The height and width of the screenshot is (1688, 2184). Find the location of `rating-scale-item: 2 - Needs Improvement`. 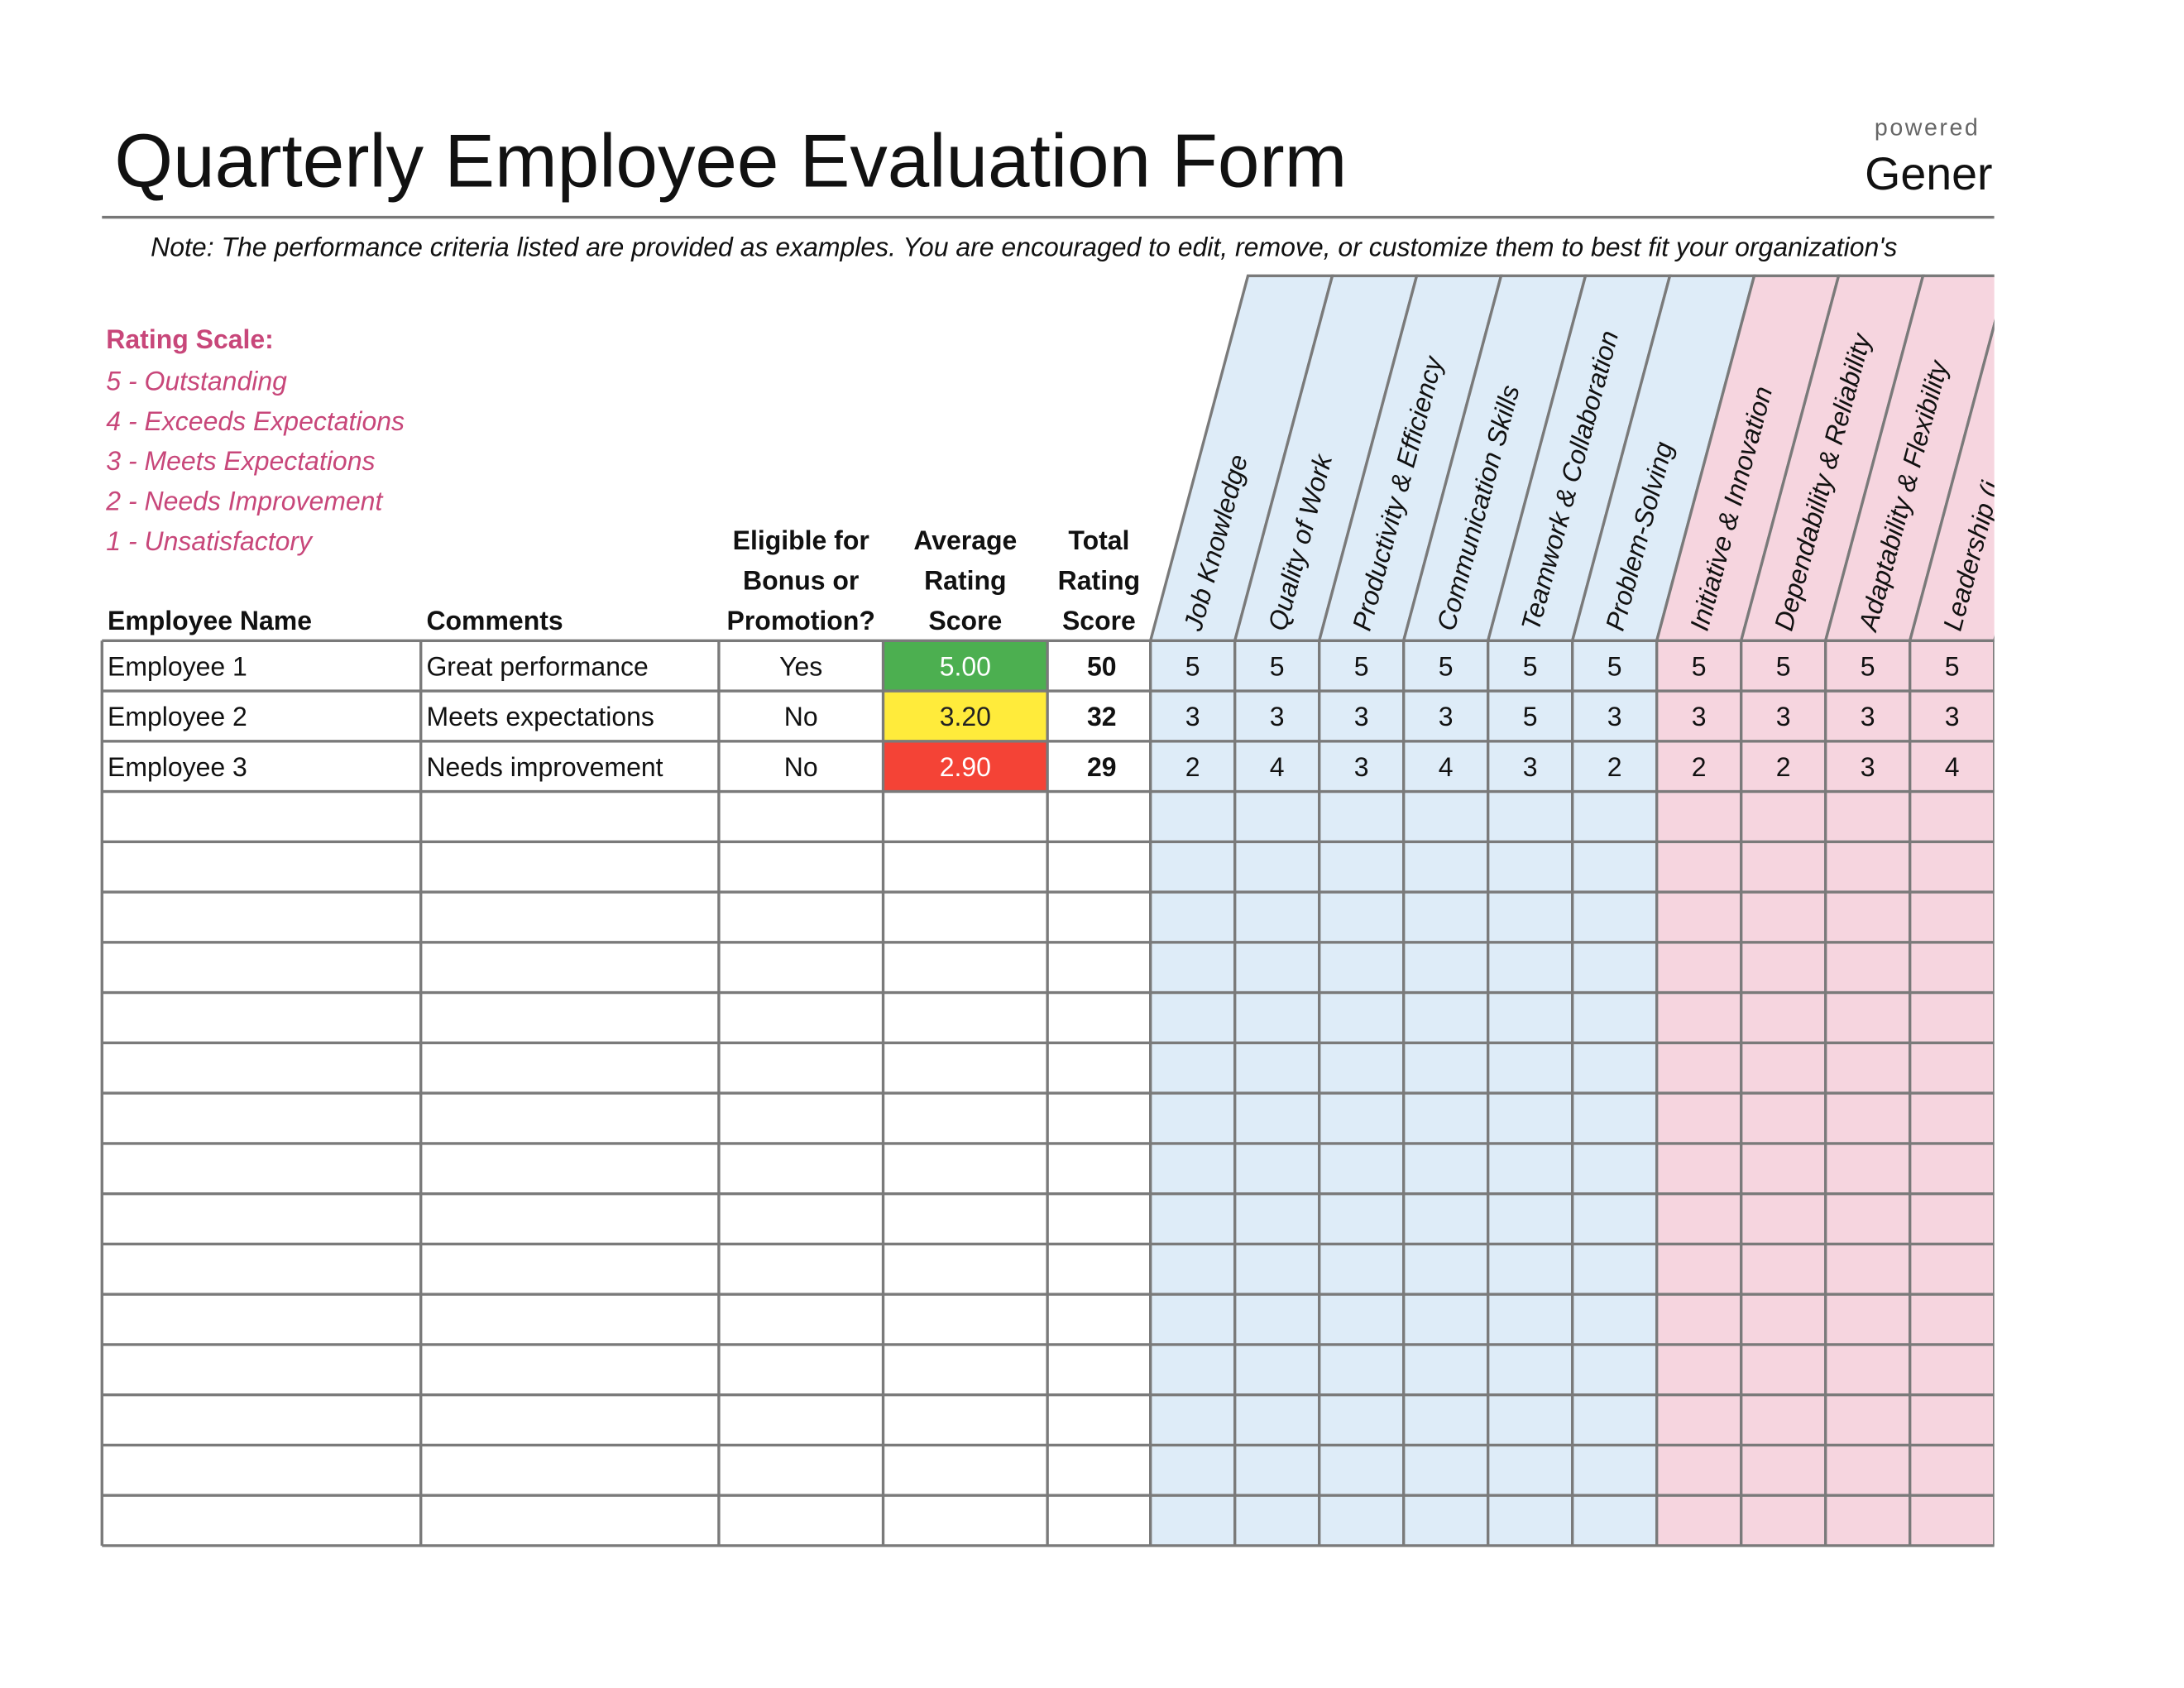

rating-scale-item: 2 - Needs Improvement is located at coordinates (244, 501).